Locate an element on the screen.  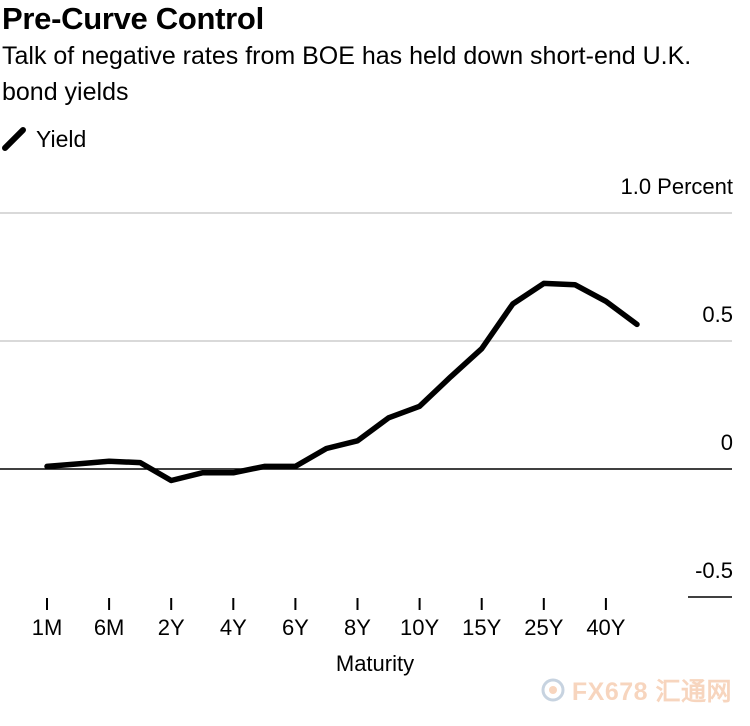
x-tick-label: 6M is located at coordinates (109, 627).